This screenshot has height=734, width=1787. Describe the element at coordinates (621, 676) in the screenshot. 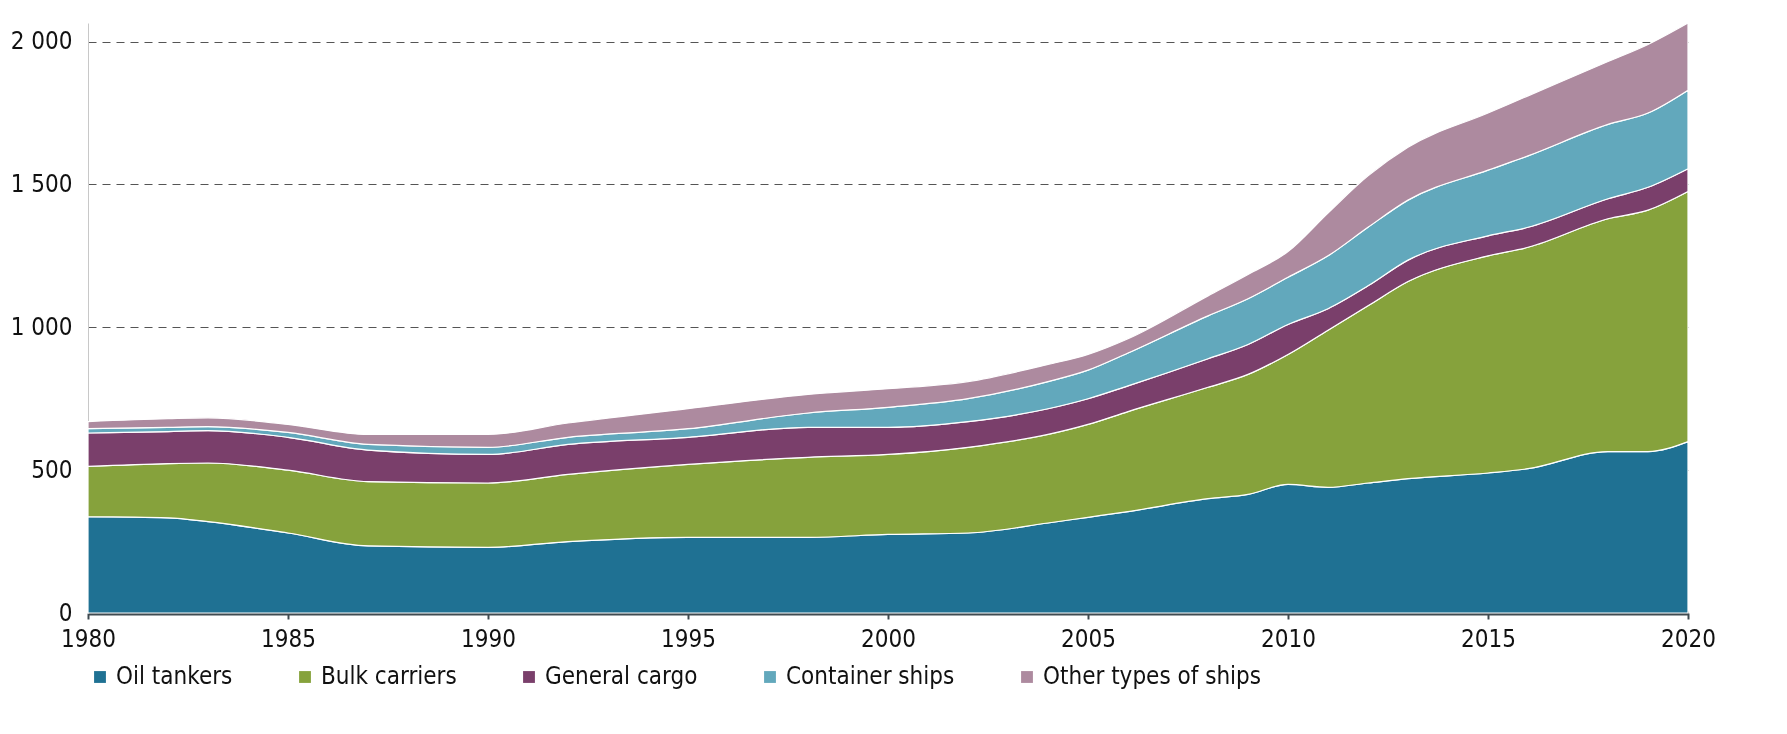

I see `legend-label: General cargo` at that location.